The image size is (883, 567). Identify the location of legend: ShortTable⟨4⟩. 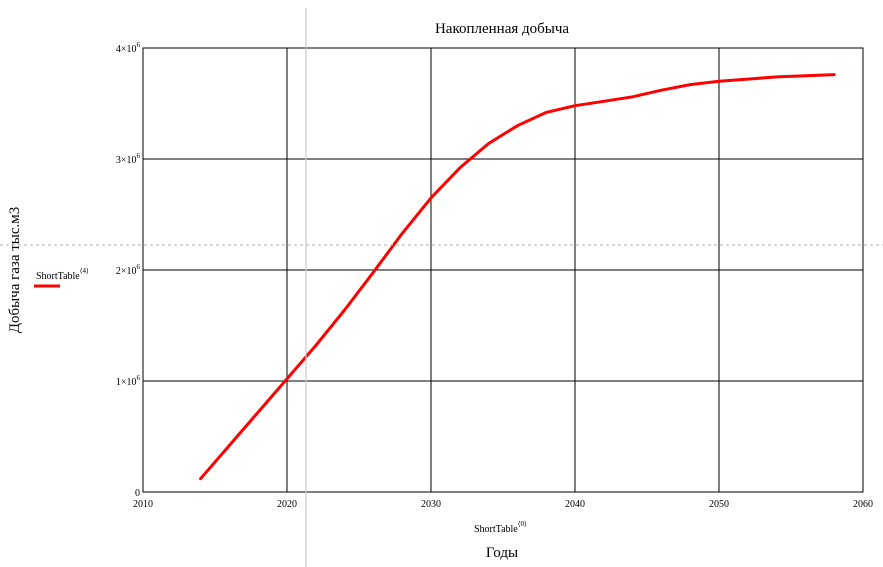
(61, 277).